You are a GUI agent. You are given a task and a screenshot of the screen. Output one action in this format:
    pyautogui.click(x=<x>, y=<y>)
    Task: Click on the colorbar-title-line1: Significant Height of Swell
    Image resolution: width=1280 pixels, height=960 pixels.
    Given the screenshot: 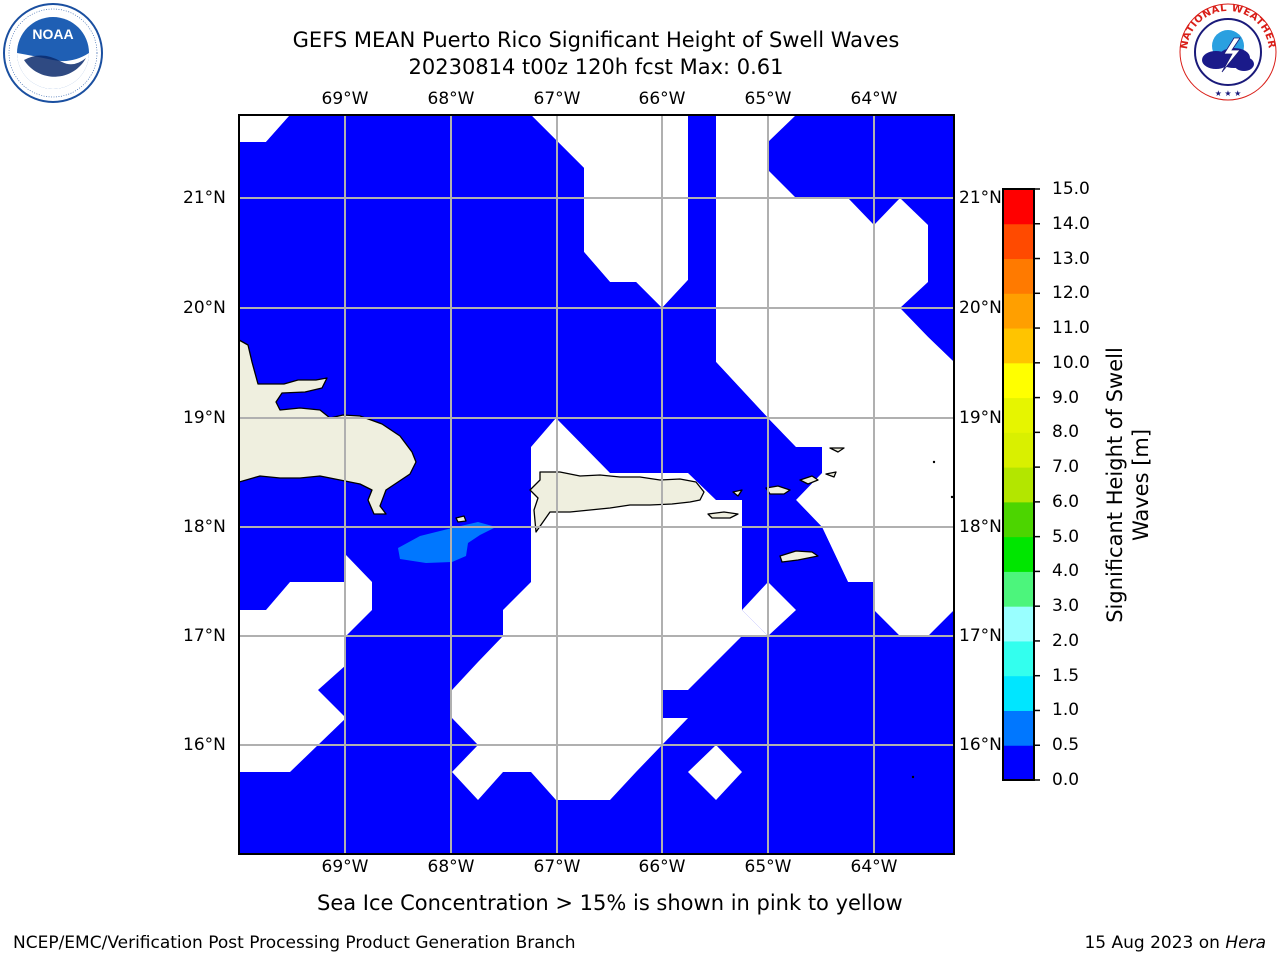 What is the action you would take?
    pyautogui.click(x=1115, y=485)
    